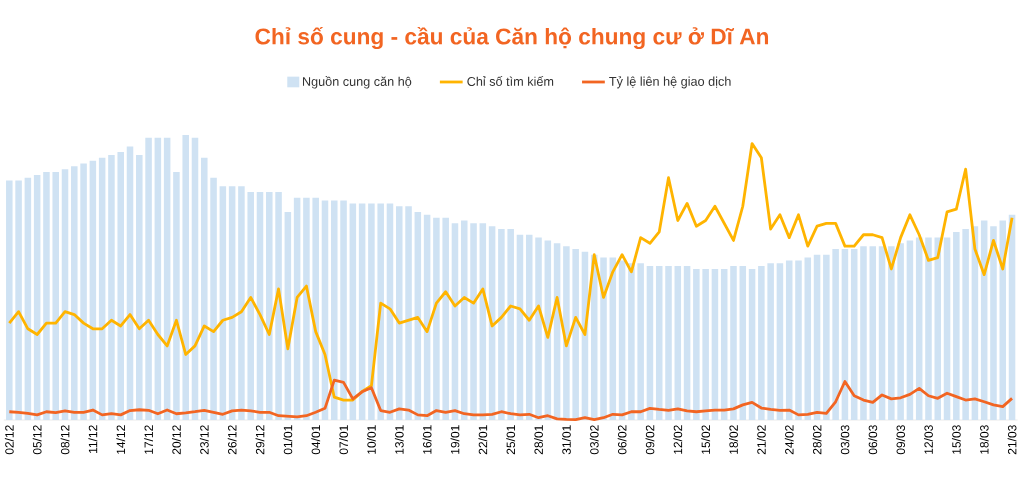 This screenshot has height=500, width=1024. I want to click on x-tick-label: 15/02, so click(706, 439).